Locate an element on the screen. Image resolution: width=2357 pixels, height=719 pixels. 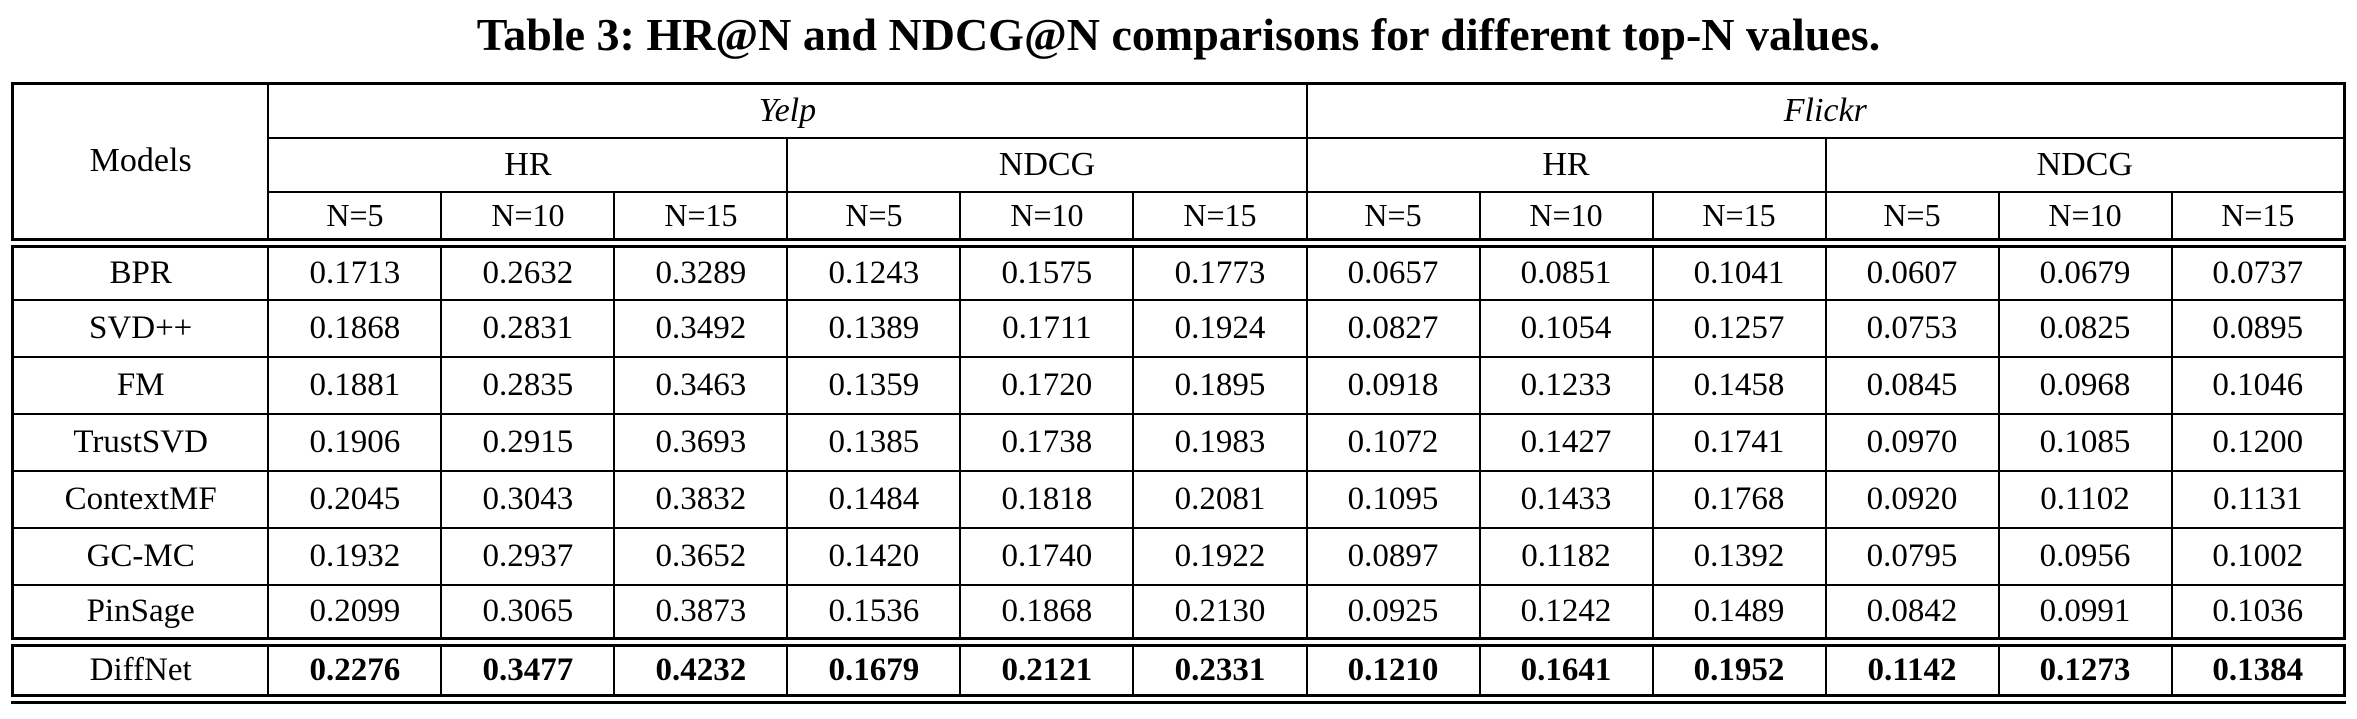
metric-value-cell: 0.1002 is located at coordinates (2258, 556).